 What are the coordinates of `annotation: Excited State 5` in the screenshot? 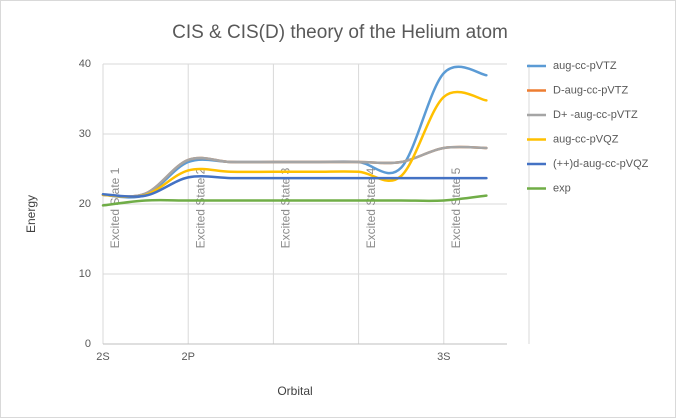 It's located at (456, 207).